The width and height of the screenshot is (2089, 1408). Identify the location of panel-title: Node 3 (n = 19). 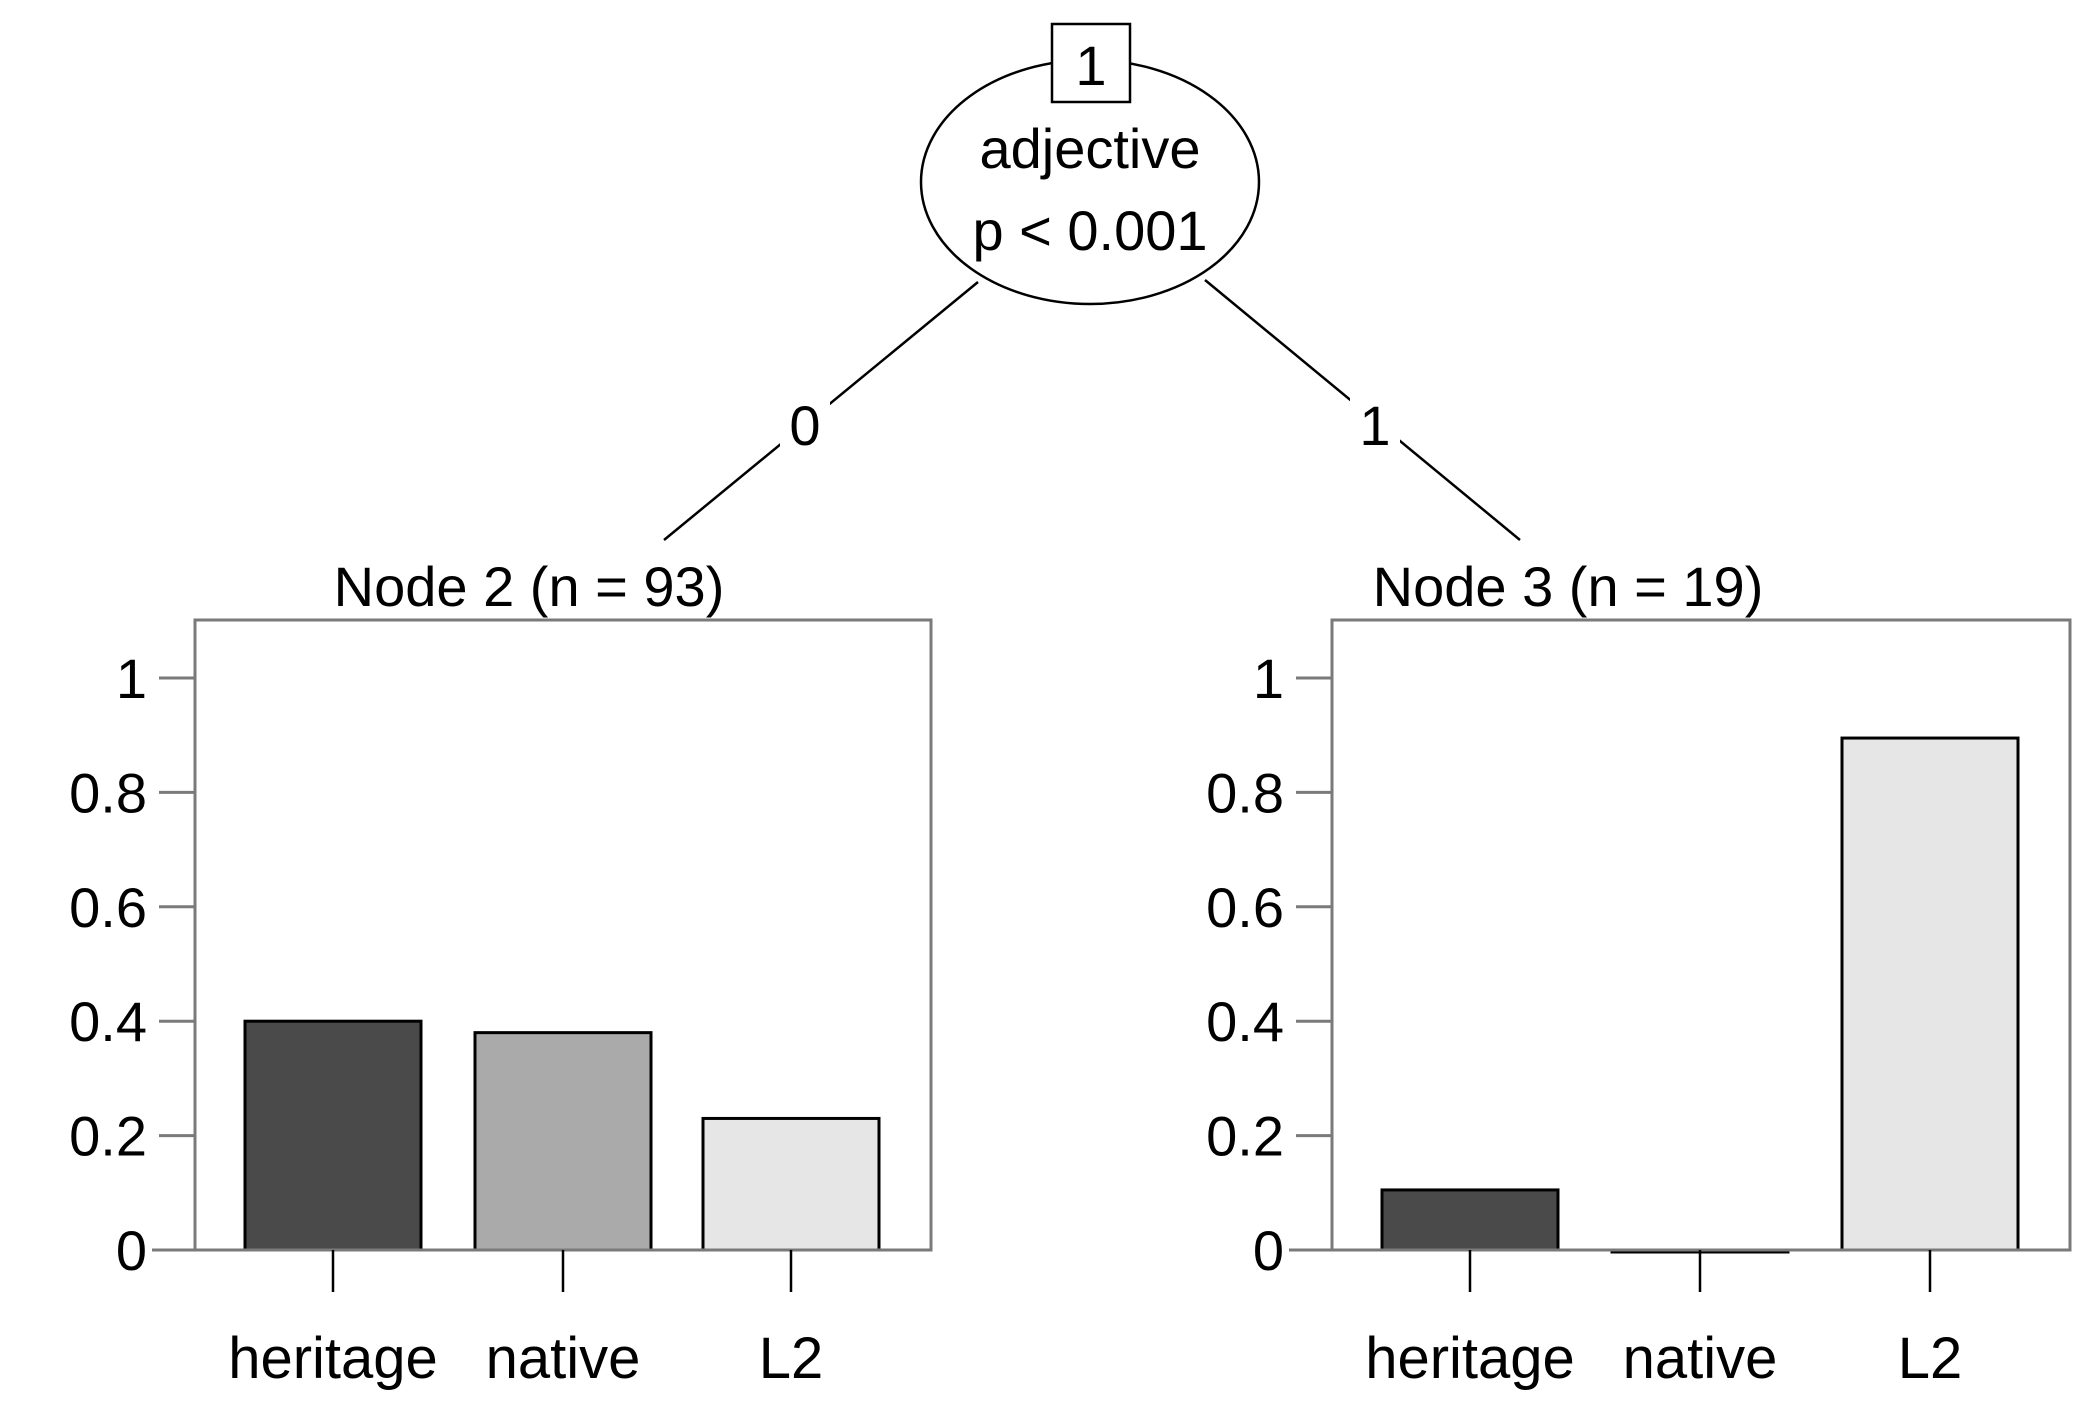
(1568, 586).